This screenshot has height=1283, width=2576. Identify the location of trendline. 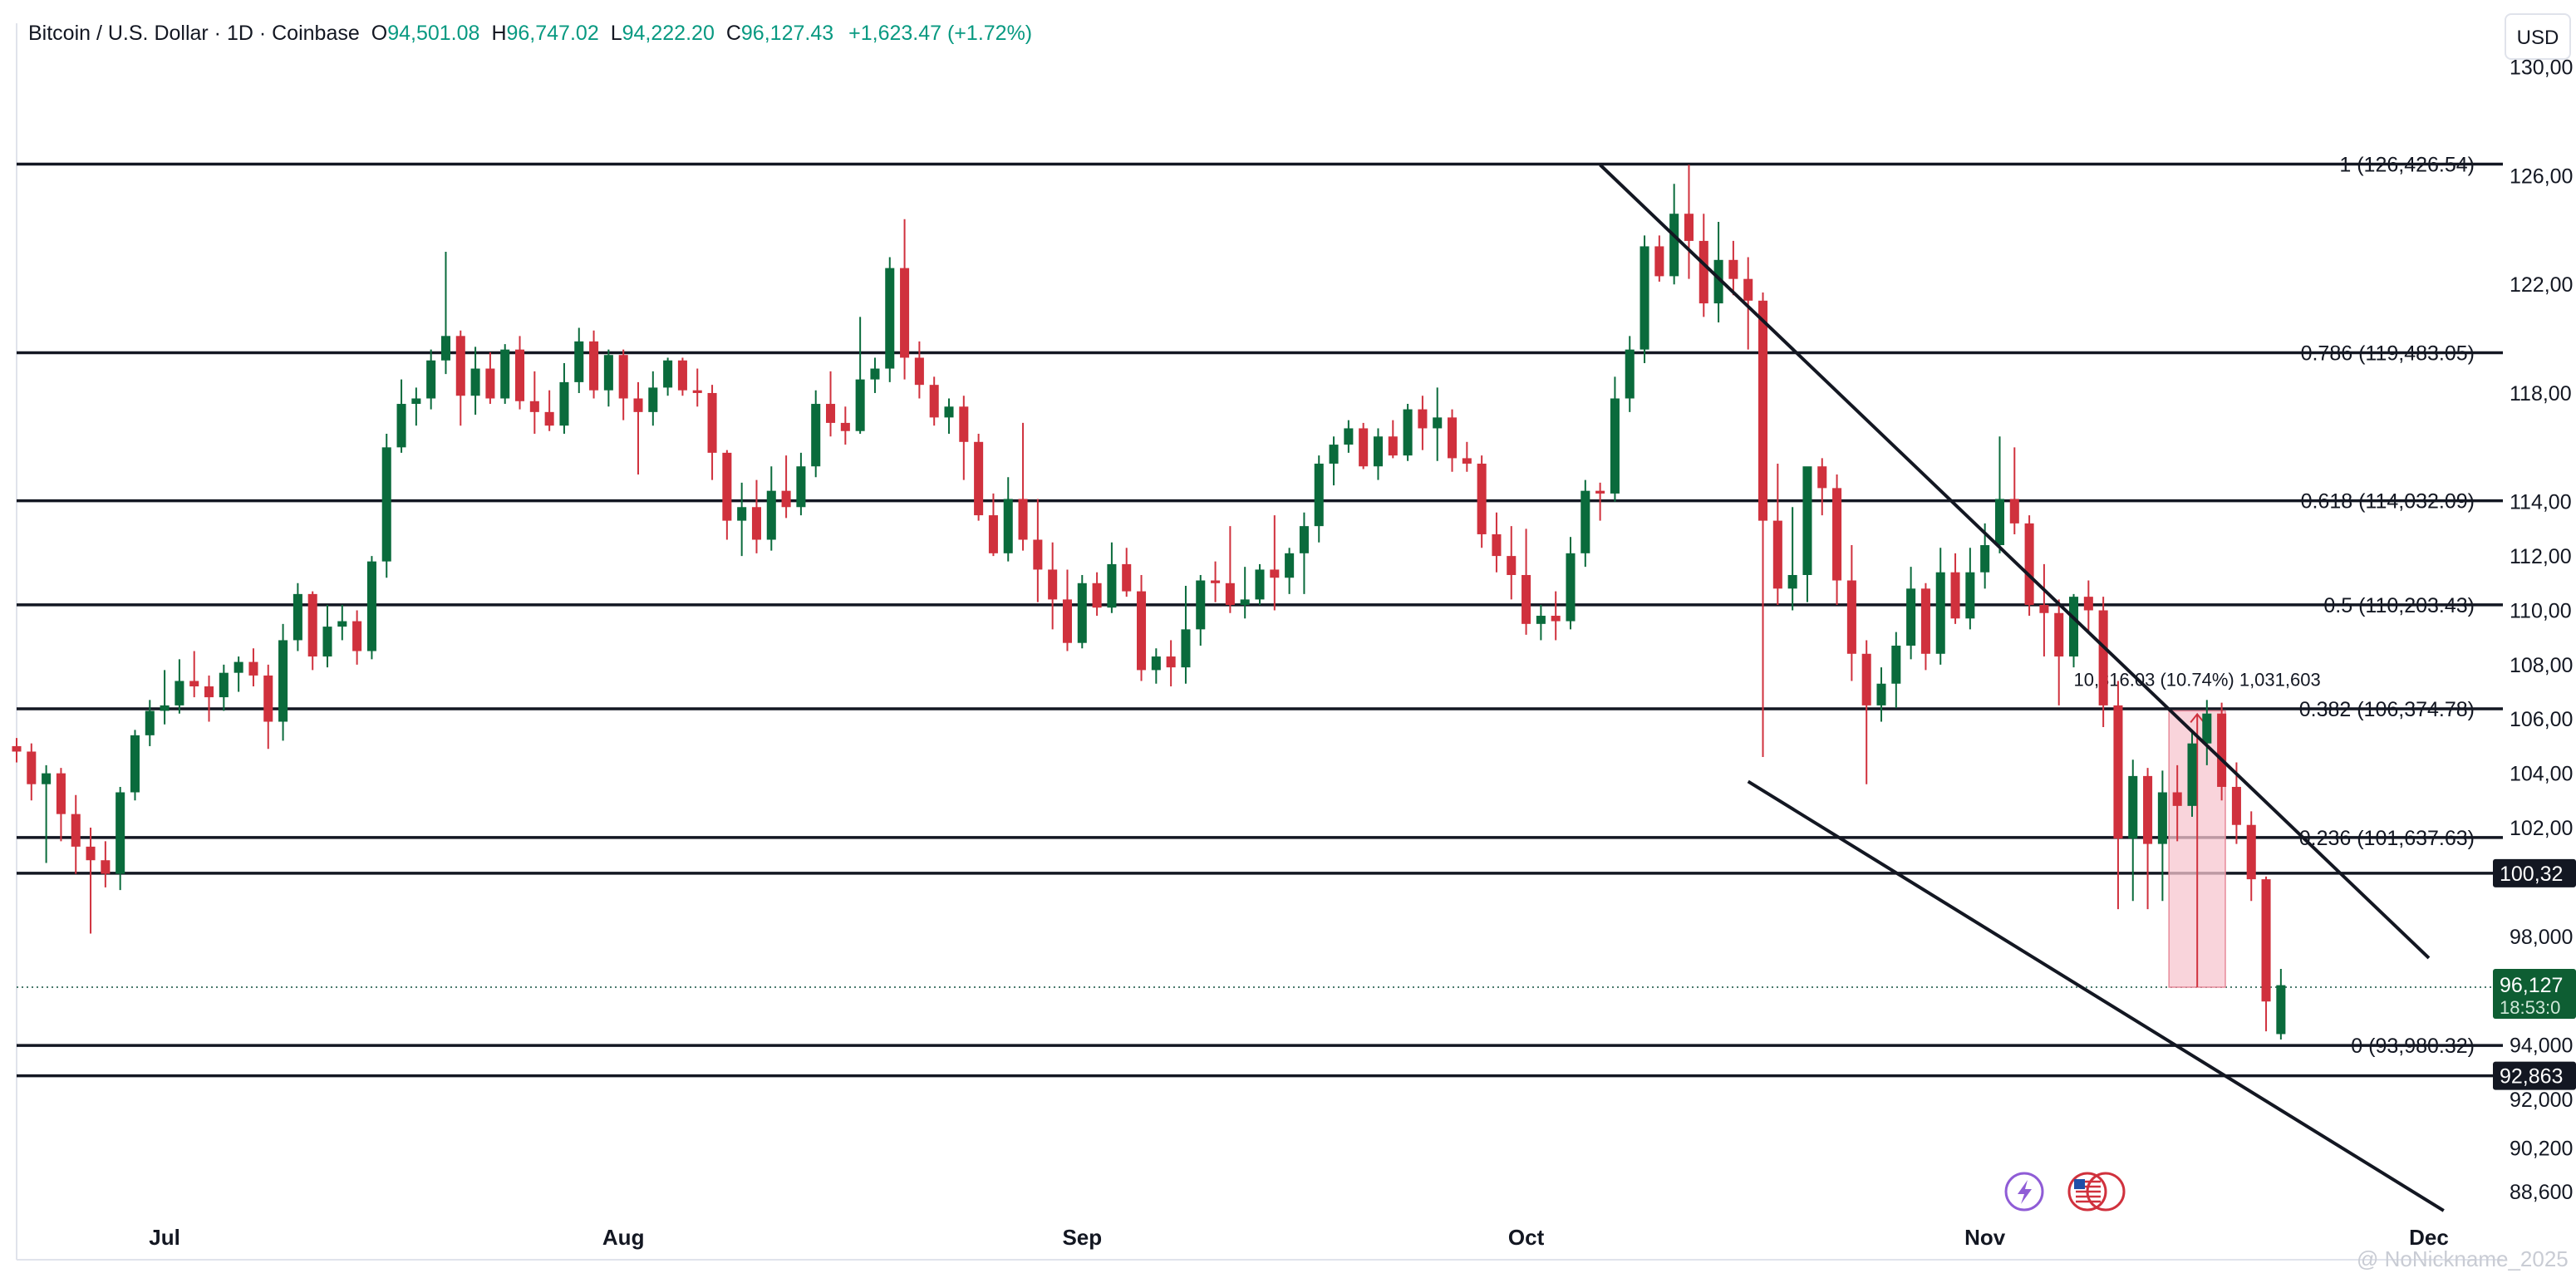
(2096, 996).